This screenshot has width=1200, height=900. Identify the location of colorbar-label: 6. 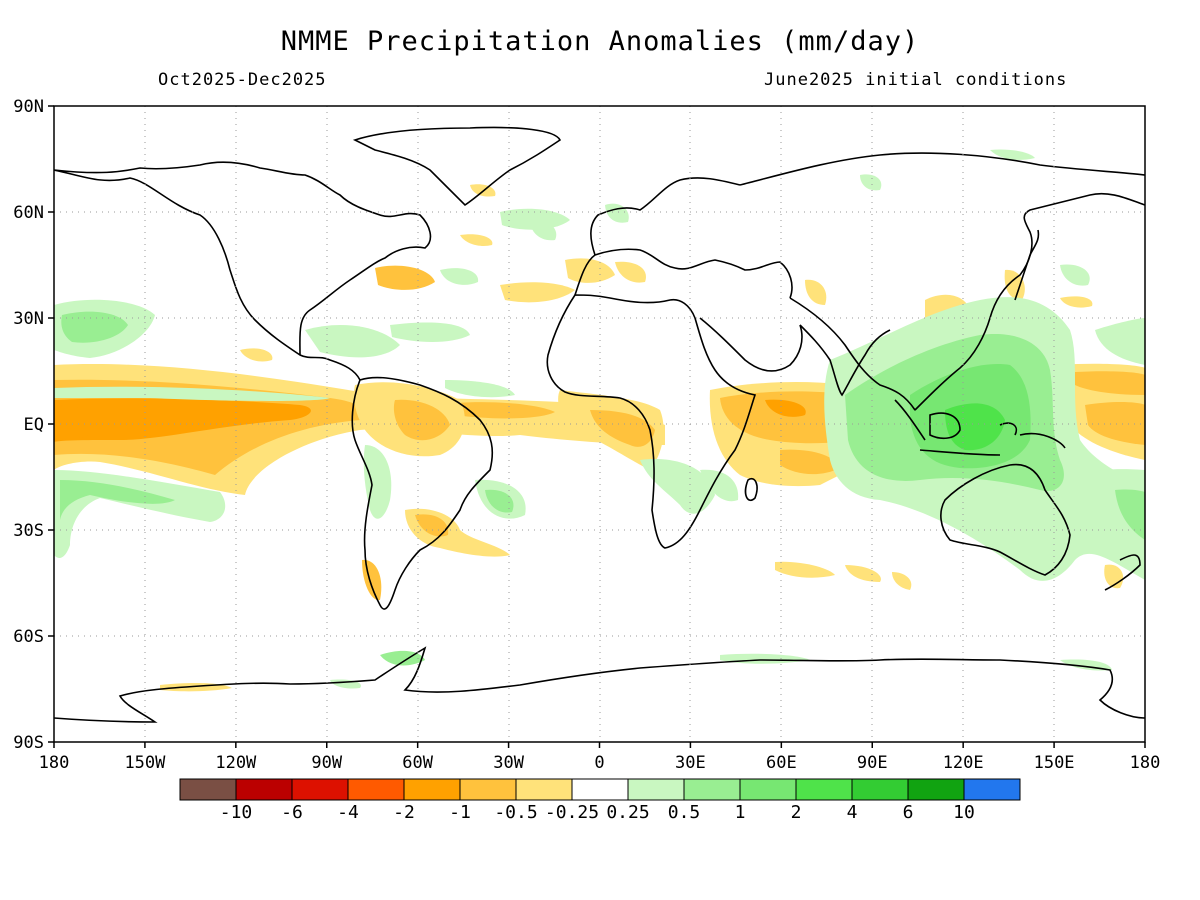
(908, 812).